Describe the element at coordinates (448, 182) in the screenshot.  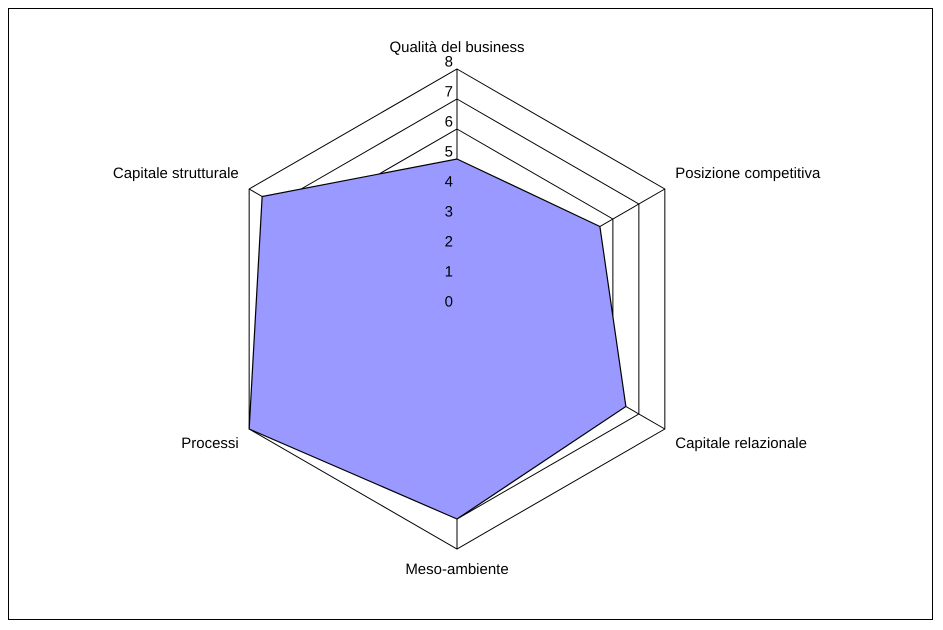
I see `y-tick-label: 4` at that location.